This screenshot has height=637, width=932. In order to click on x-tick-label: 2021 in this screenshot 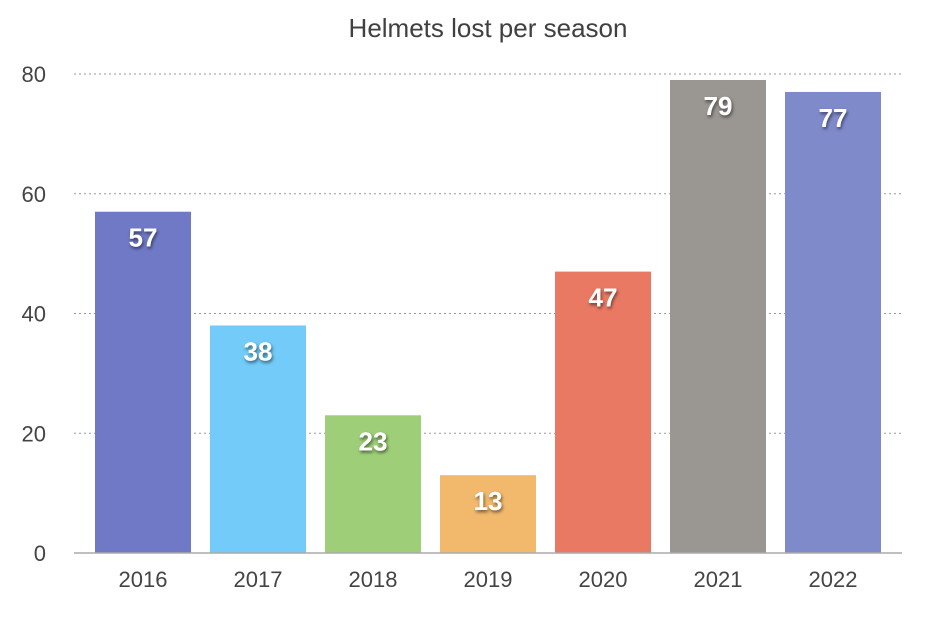, I will do `click(718, 579)`.